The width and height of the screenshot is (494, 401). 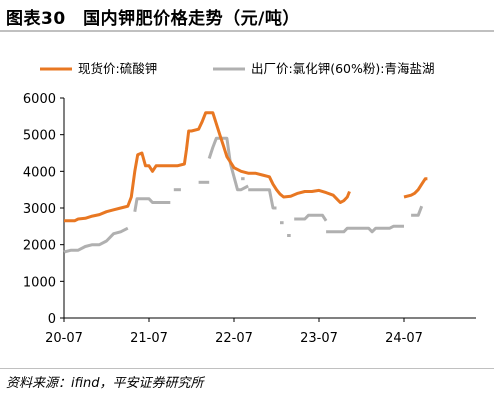 I want to click on source-divider, so click(x=247, y=368).